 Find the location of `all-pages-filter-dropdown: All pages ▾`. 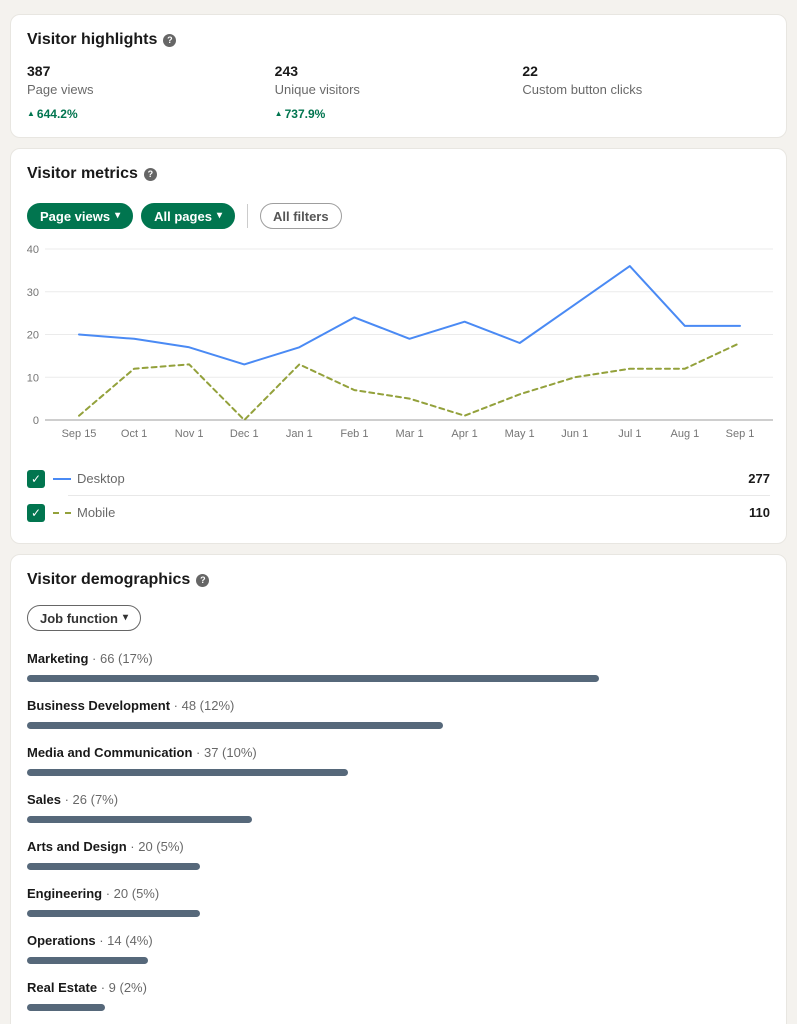

all-pages-filter-dropdown: All pages ▾ is located at coordinates (188, 216).